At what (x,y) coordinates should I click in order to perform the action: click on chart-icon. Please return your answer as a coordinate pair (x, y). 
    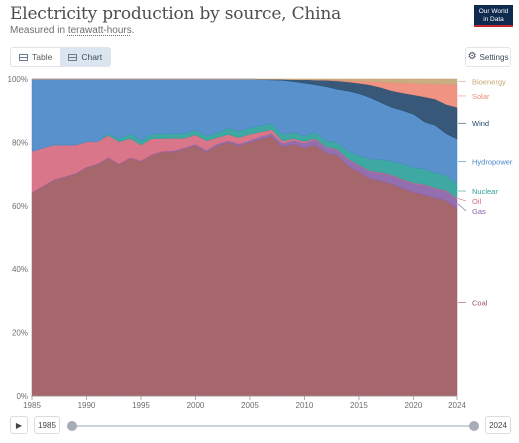
    Looking at the image, I should click on (73, 57).